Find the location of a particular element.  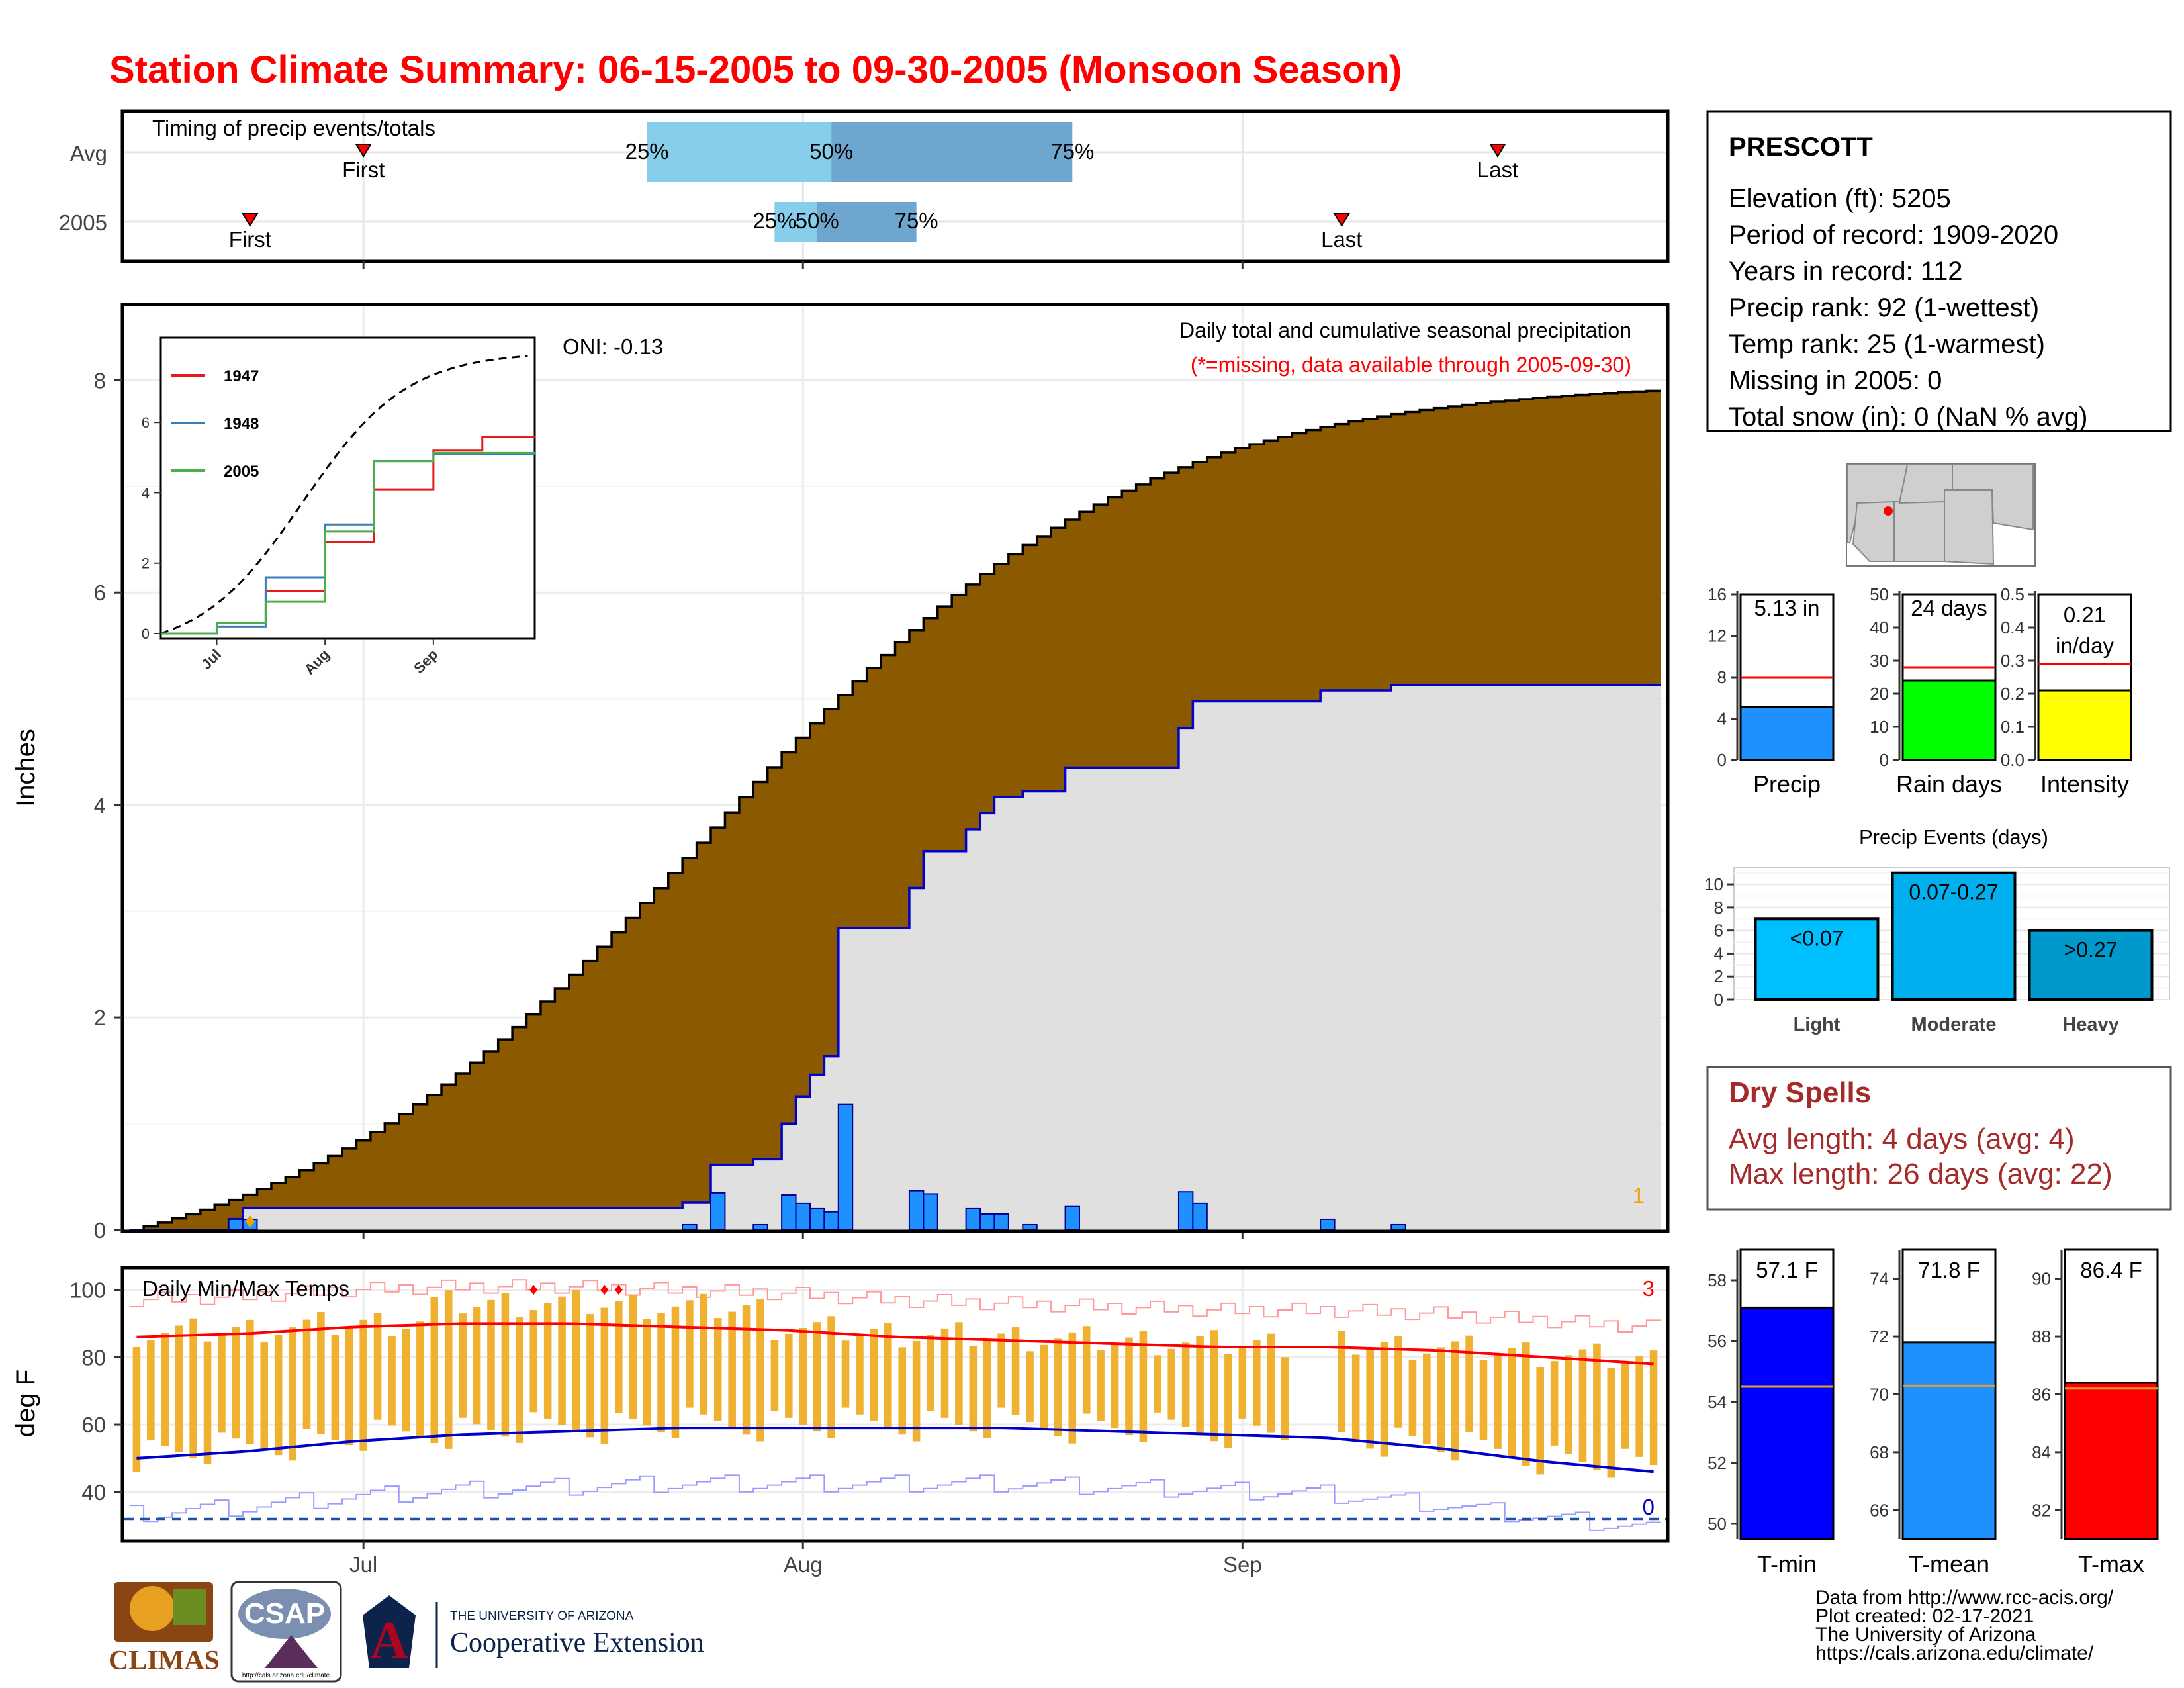

station-location-dot is located at coordinates (1888, 511).